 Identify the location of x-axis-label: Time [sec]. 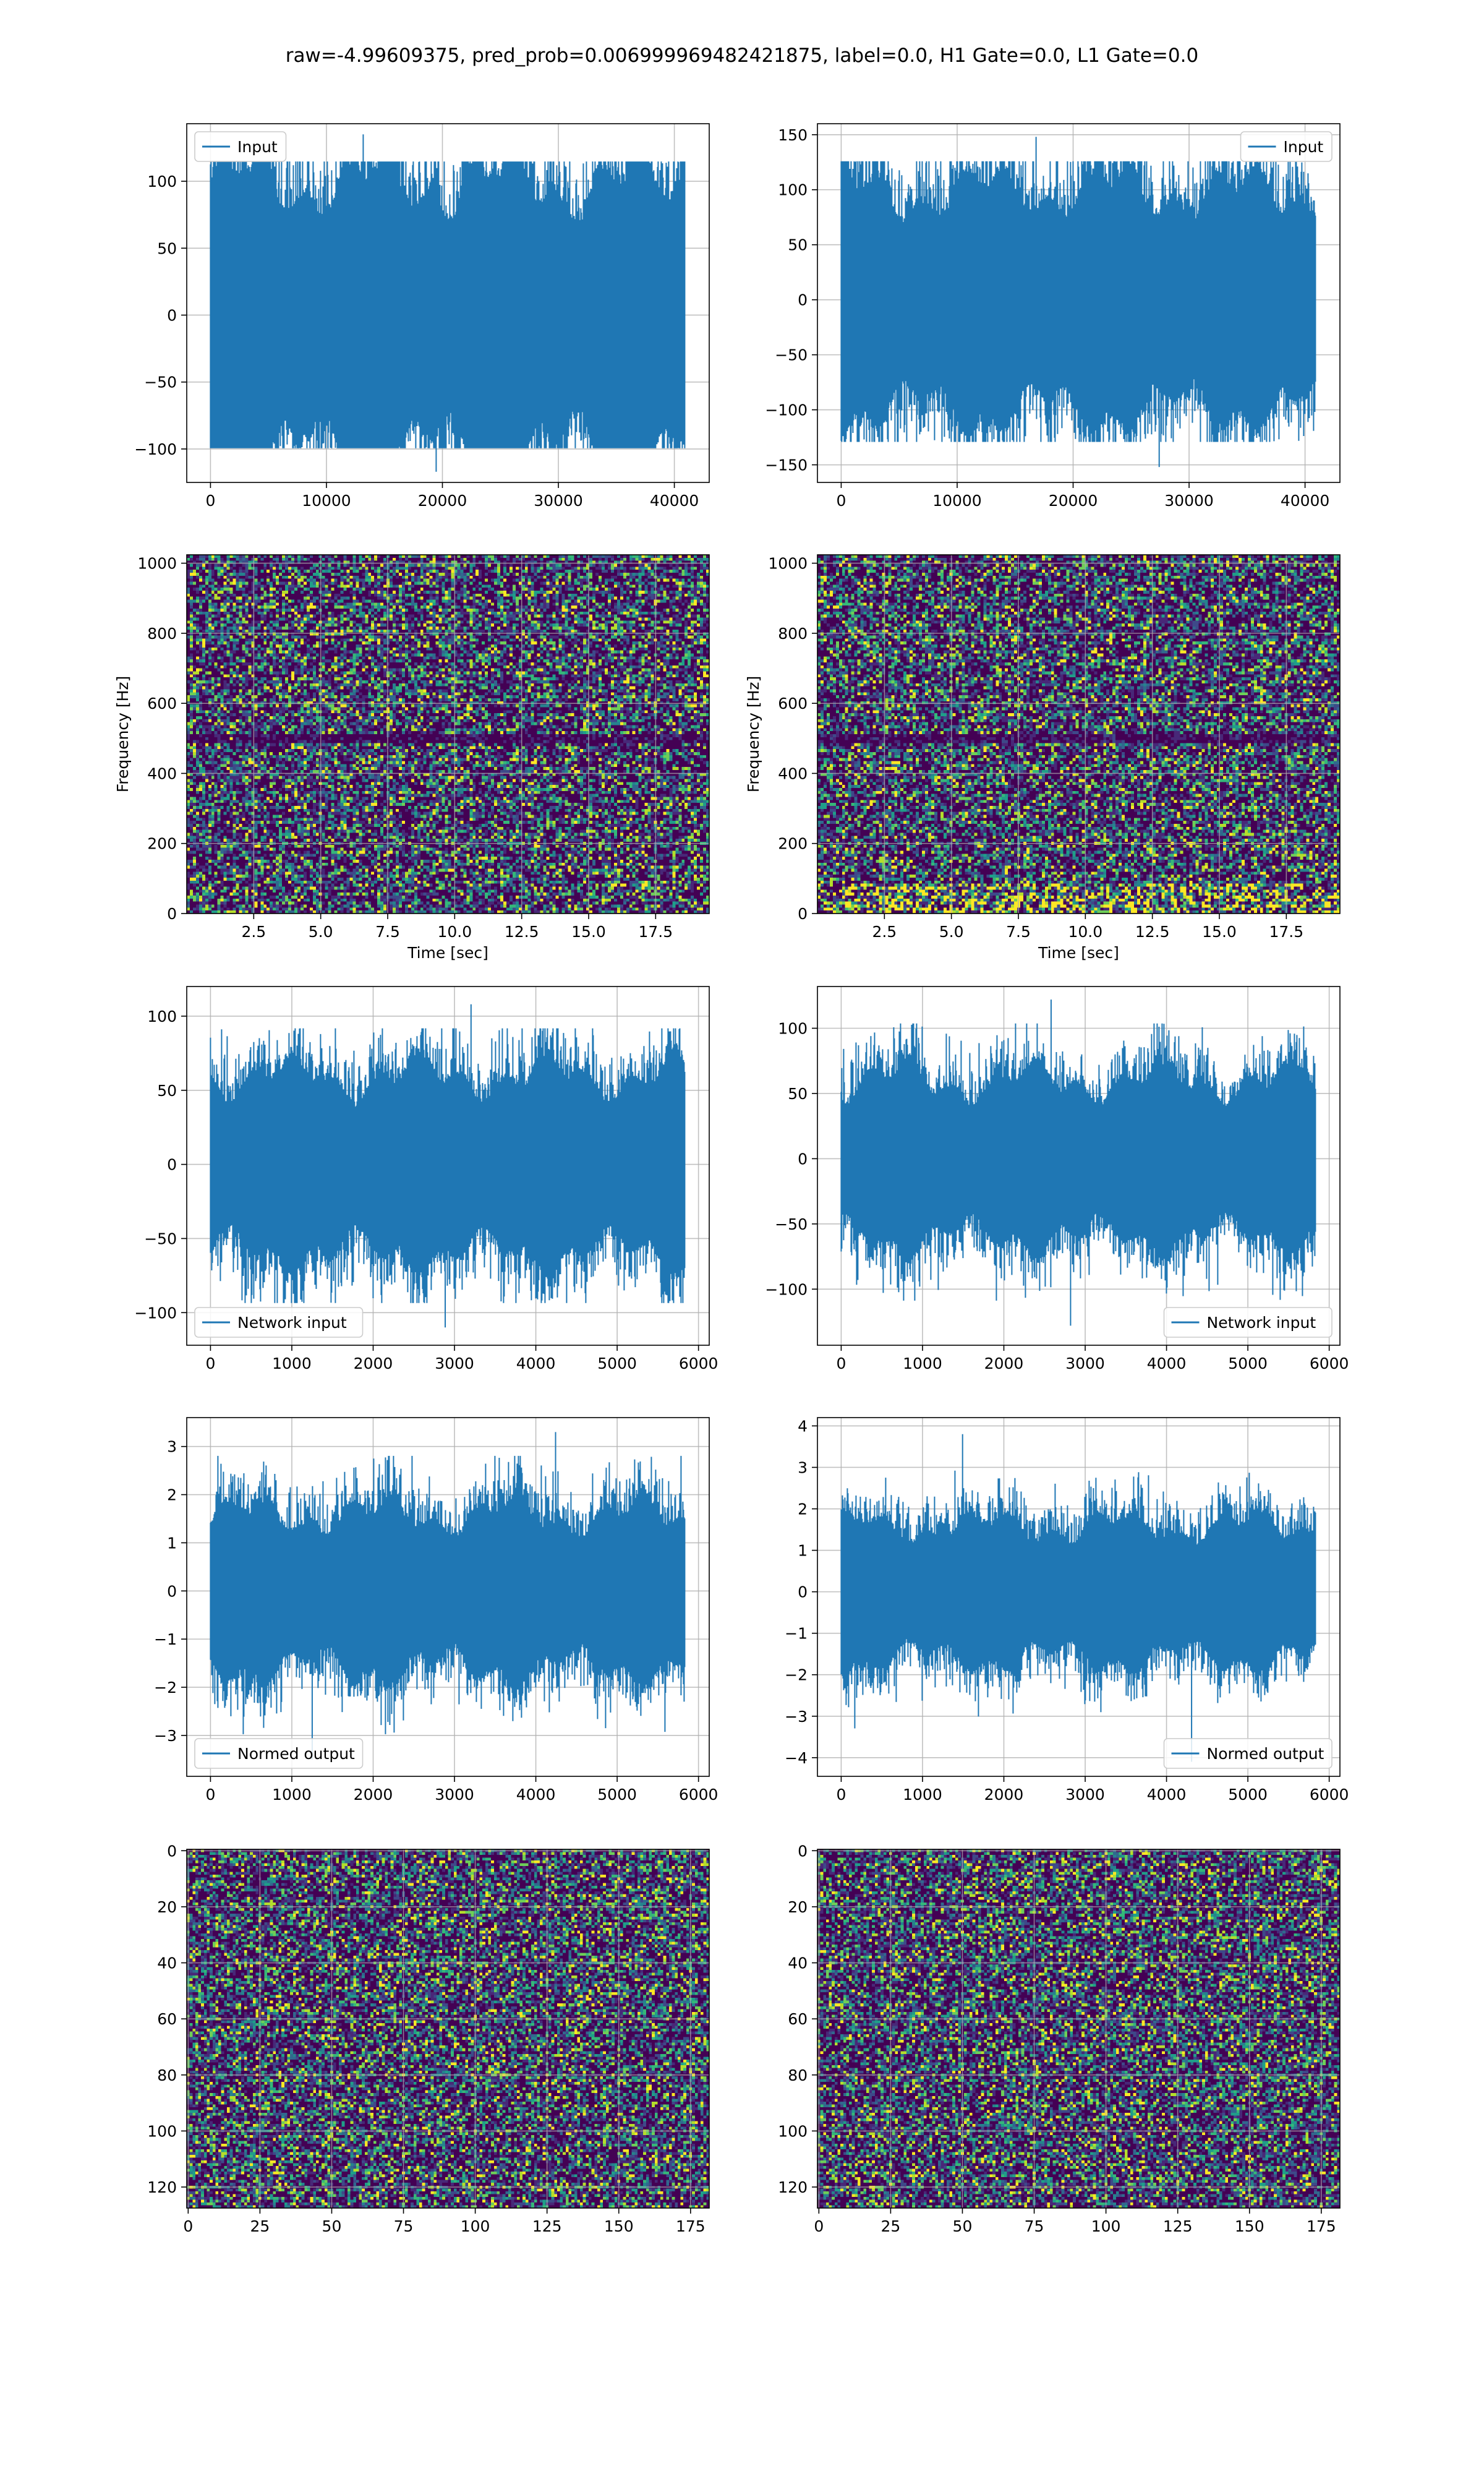
(447, 953).